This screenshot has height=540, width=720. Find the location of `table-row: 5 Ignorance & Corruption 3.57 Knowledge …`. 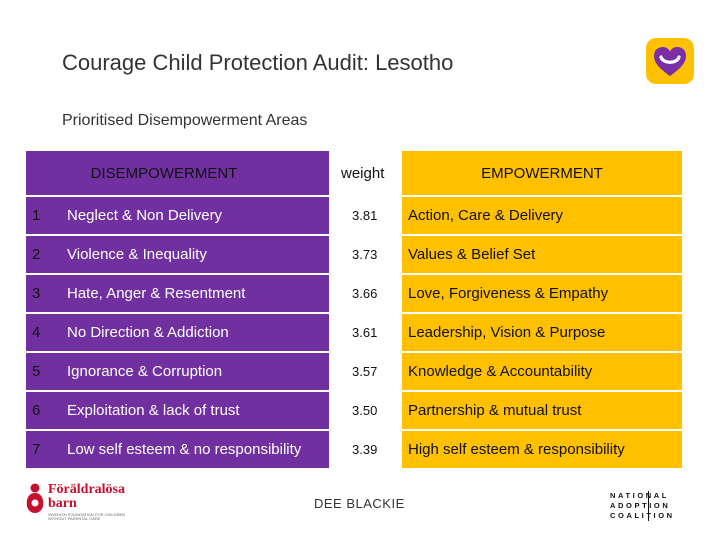

table-row: 5 Ignorance & Corruption 3.57 Knowledge … is located at coordinates (354, 371).